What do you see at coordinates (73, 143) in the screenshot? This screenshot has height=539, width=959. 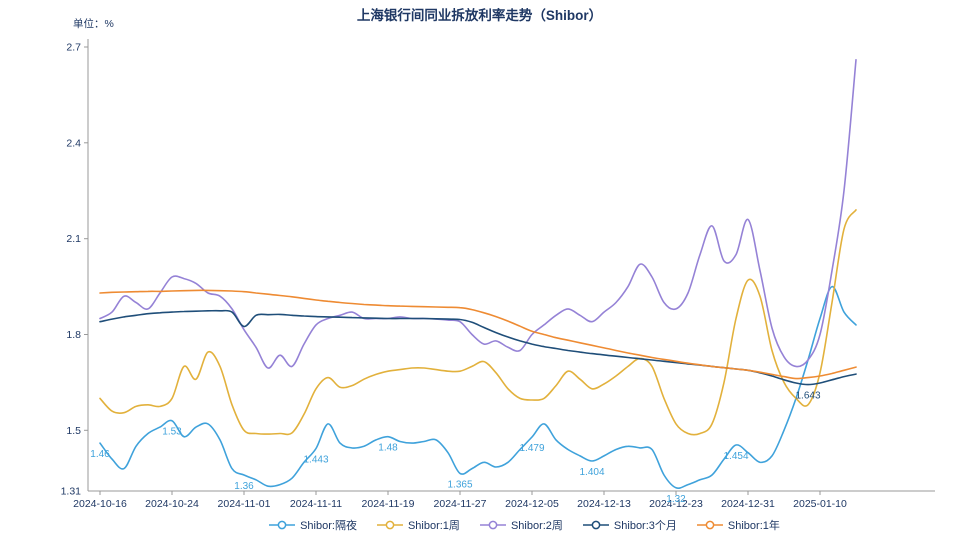 I see `y-tick-label: 2.4` at bounding box center [73, 143].